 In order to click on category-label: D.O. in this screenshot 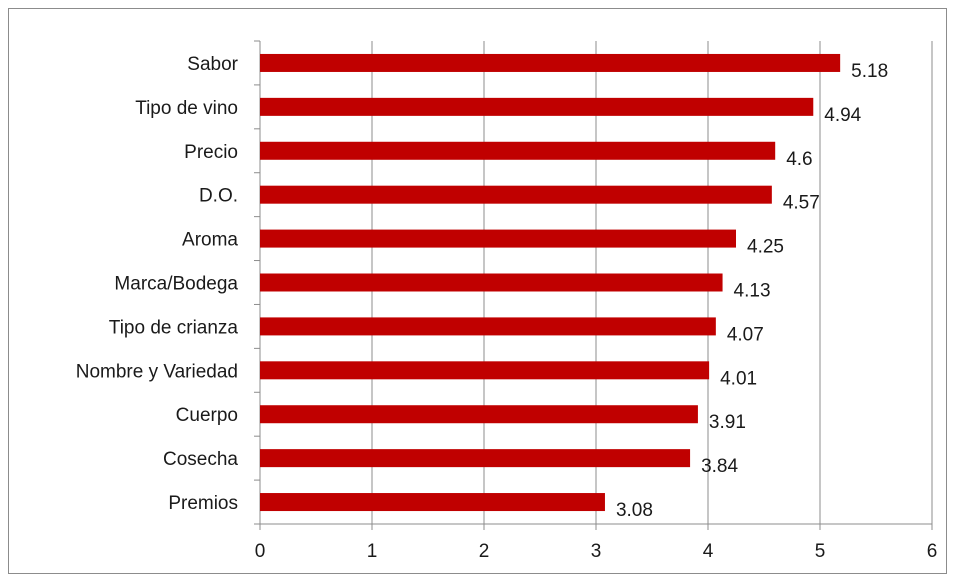, I will do `click(218, 196)`.